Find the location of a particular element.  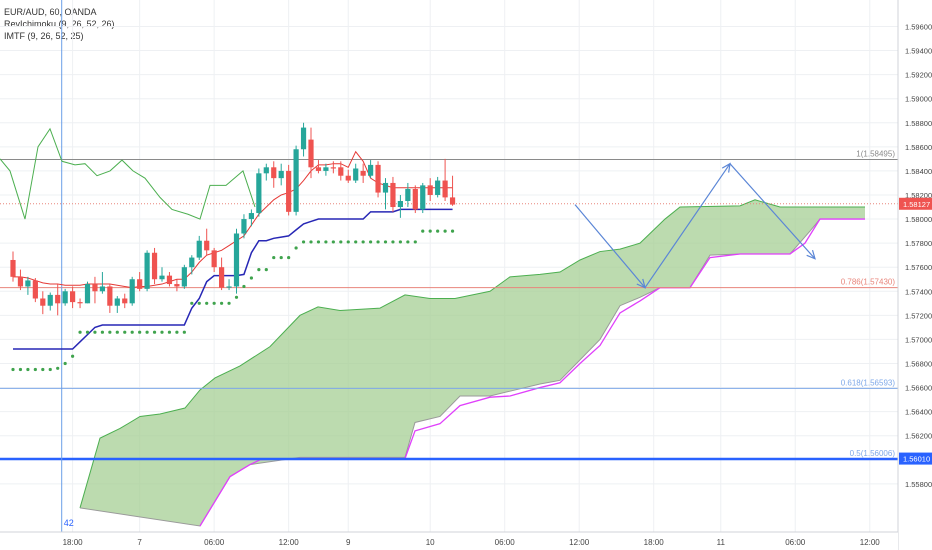

price-tick-label: 1.57200 is located at coordinates (918, 315).